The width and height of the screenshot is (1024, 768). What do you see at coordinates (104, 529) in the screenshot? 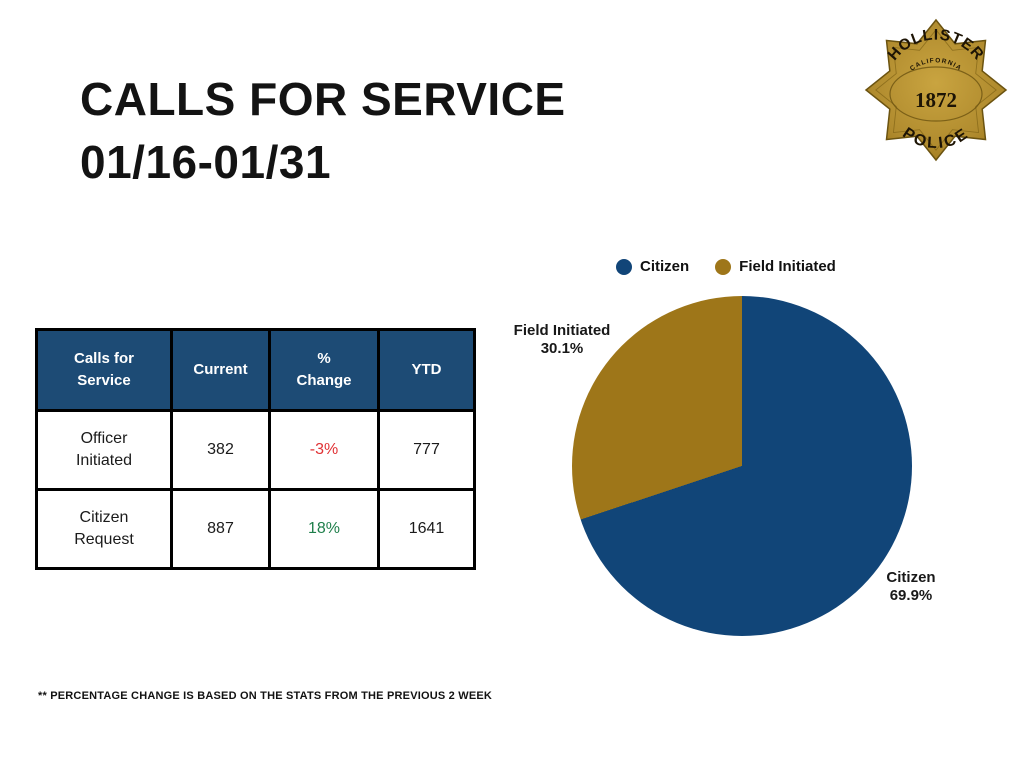
I see `cell-row-label: Citizen Request` at bounding box center [104, 529].